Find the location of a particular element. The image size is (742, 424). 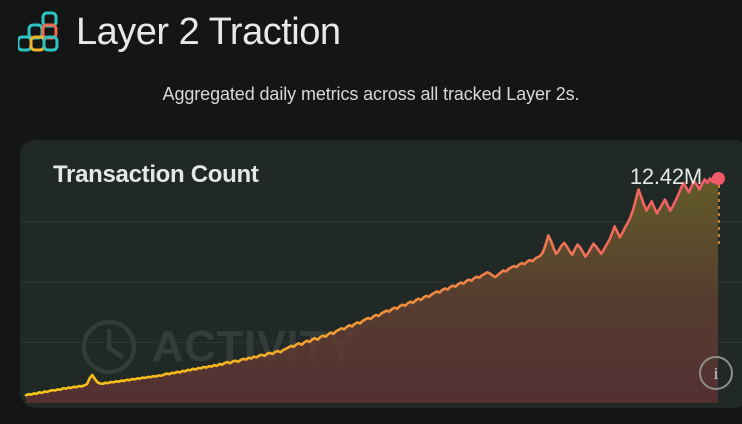

metric-value: 12.42M is located at coordinates (665, 176).